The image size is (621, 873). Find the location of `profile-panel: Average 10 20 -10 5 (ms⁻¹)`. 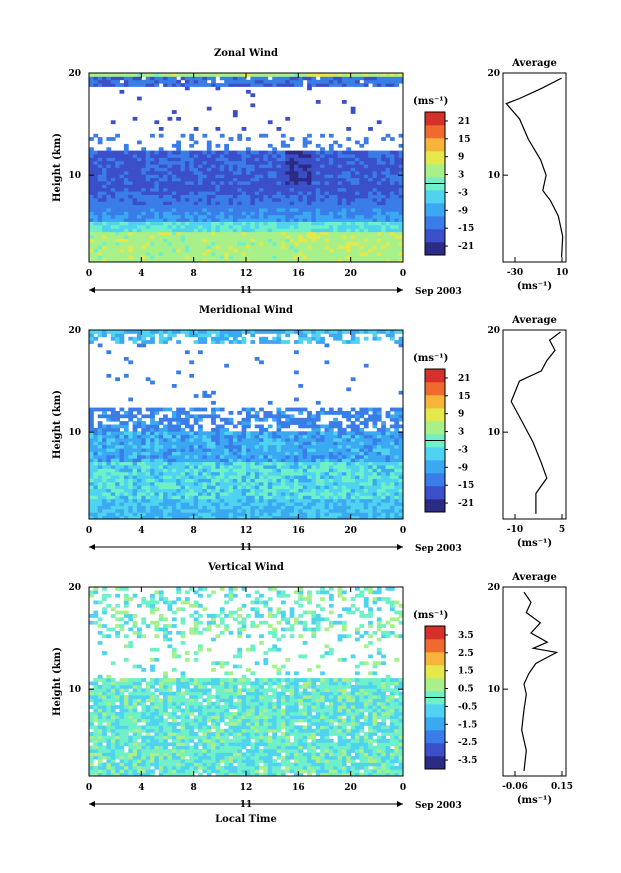

profile-panel: Average 10 20 -10 5 (ms⁻¹) is located at coordinates (527, 432).